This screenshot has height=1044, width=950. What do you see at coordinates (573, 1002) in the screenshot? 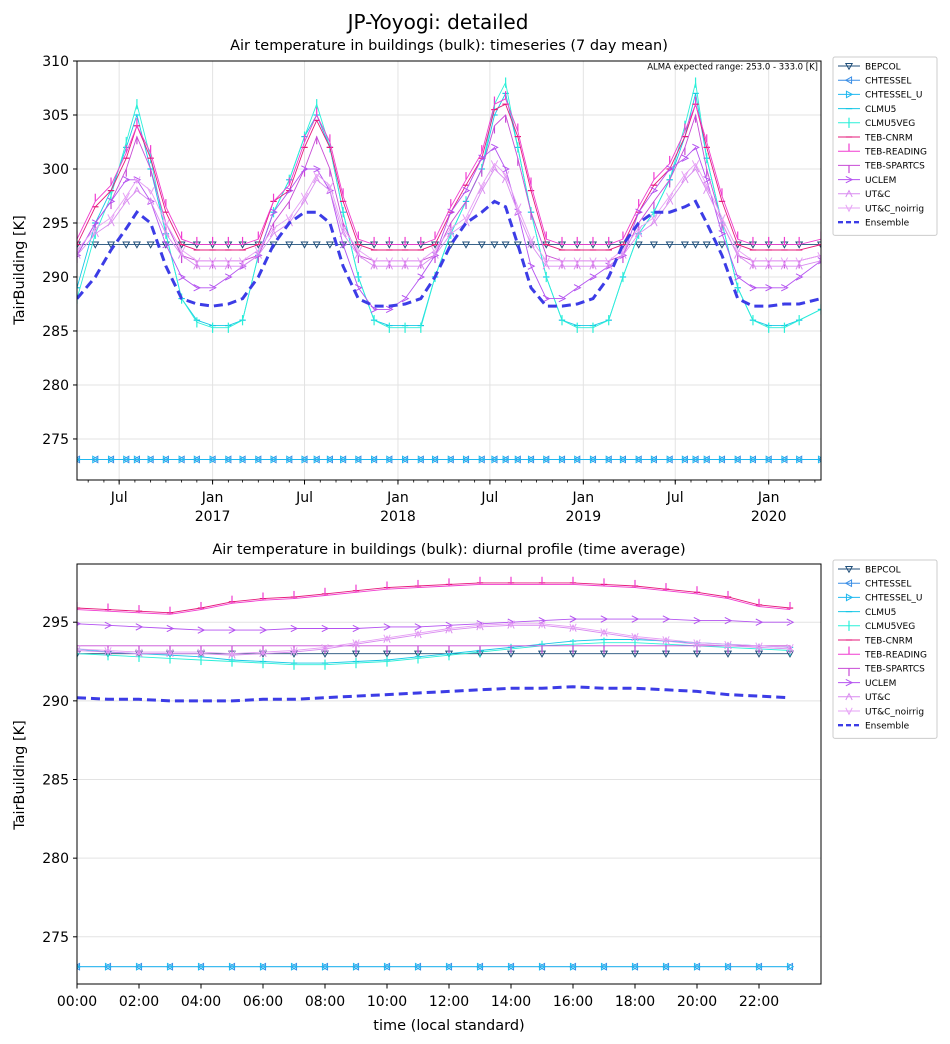
I see `x-tick-label: 16:00` at bounding box center [573, 1002].